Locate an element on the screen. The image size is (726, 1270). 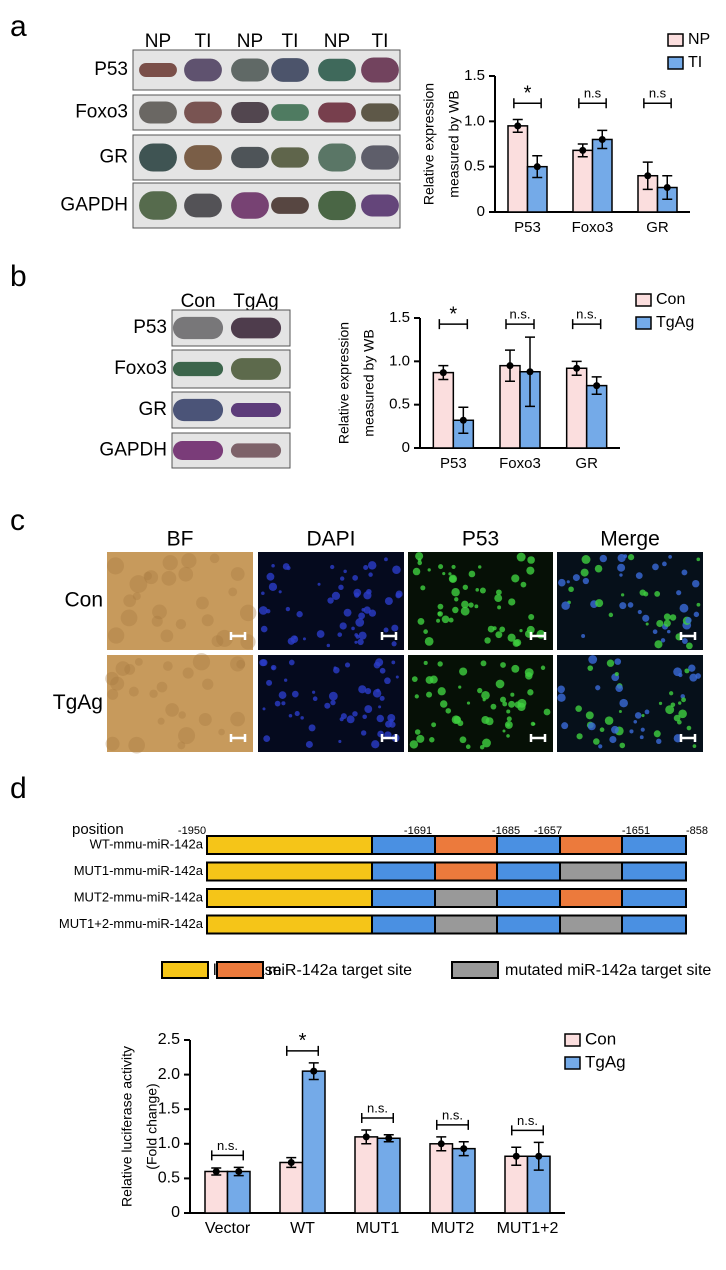
bar is located at coordinates (583, 181).